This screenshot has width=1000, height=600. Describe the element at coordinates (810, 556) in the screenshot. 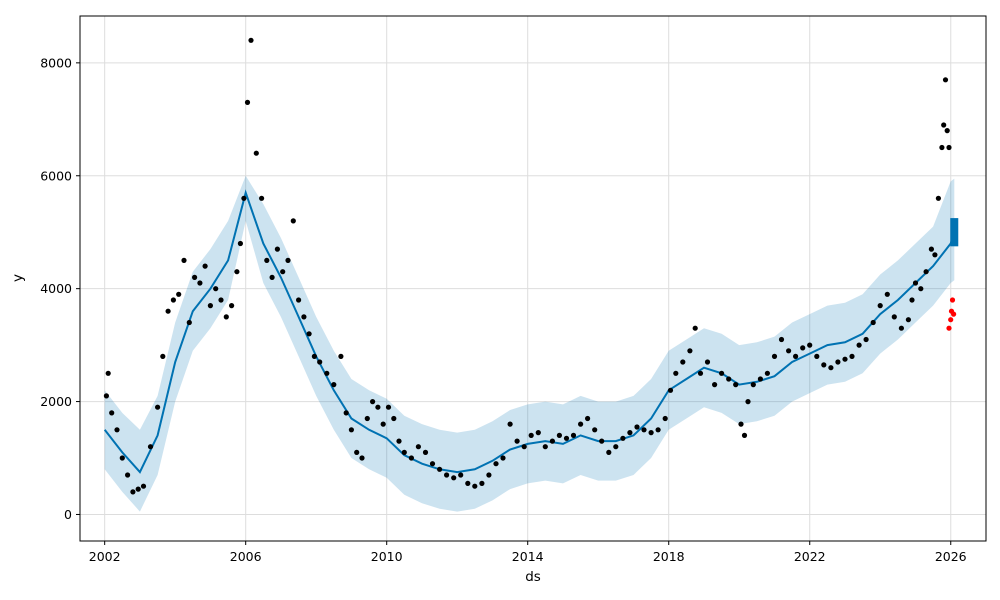

I see `x-tick-label: 2022` at that location.